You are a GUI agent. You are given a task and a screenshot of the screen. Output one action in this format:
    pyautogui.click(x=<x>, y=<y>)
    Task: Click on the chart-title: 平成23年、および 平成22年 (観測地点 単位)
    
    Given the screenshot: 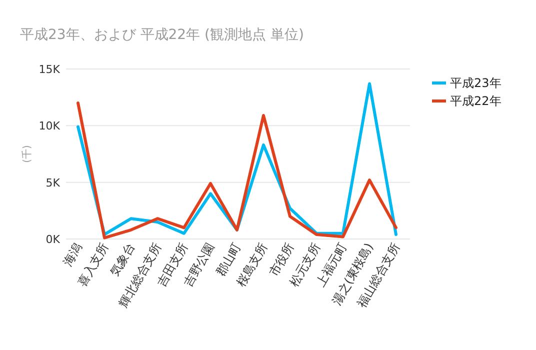 What is the action you would take?
    pyautogui.click(x=162, y=35)
    